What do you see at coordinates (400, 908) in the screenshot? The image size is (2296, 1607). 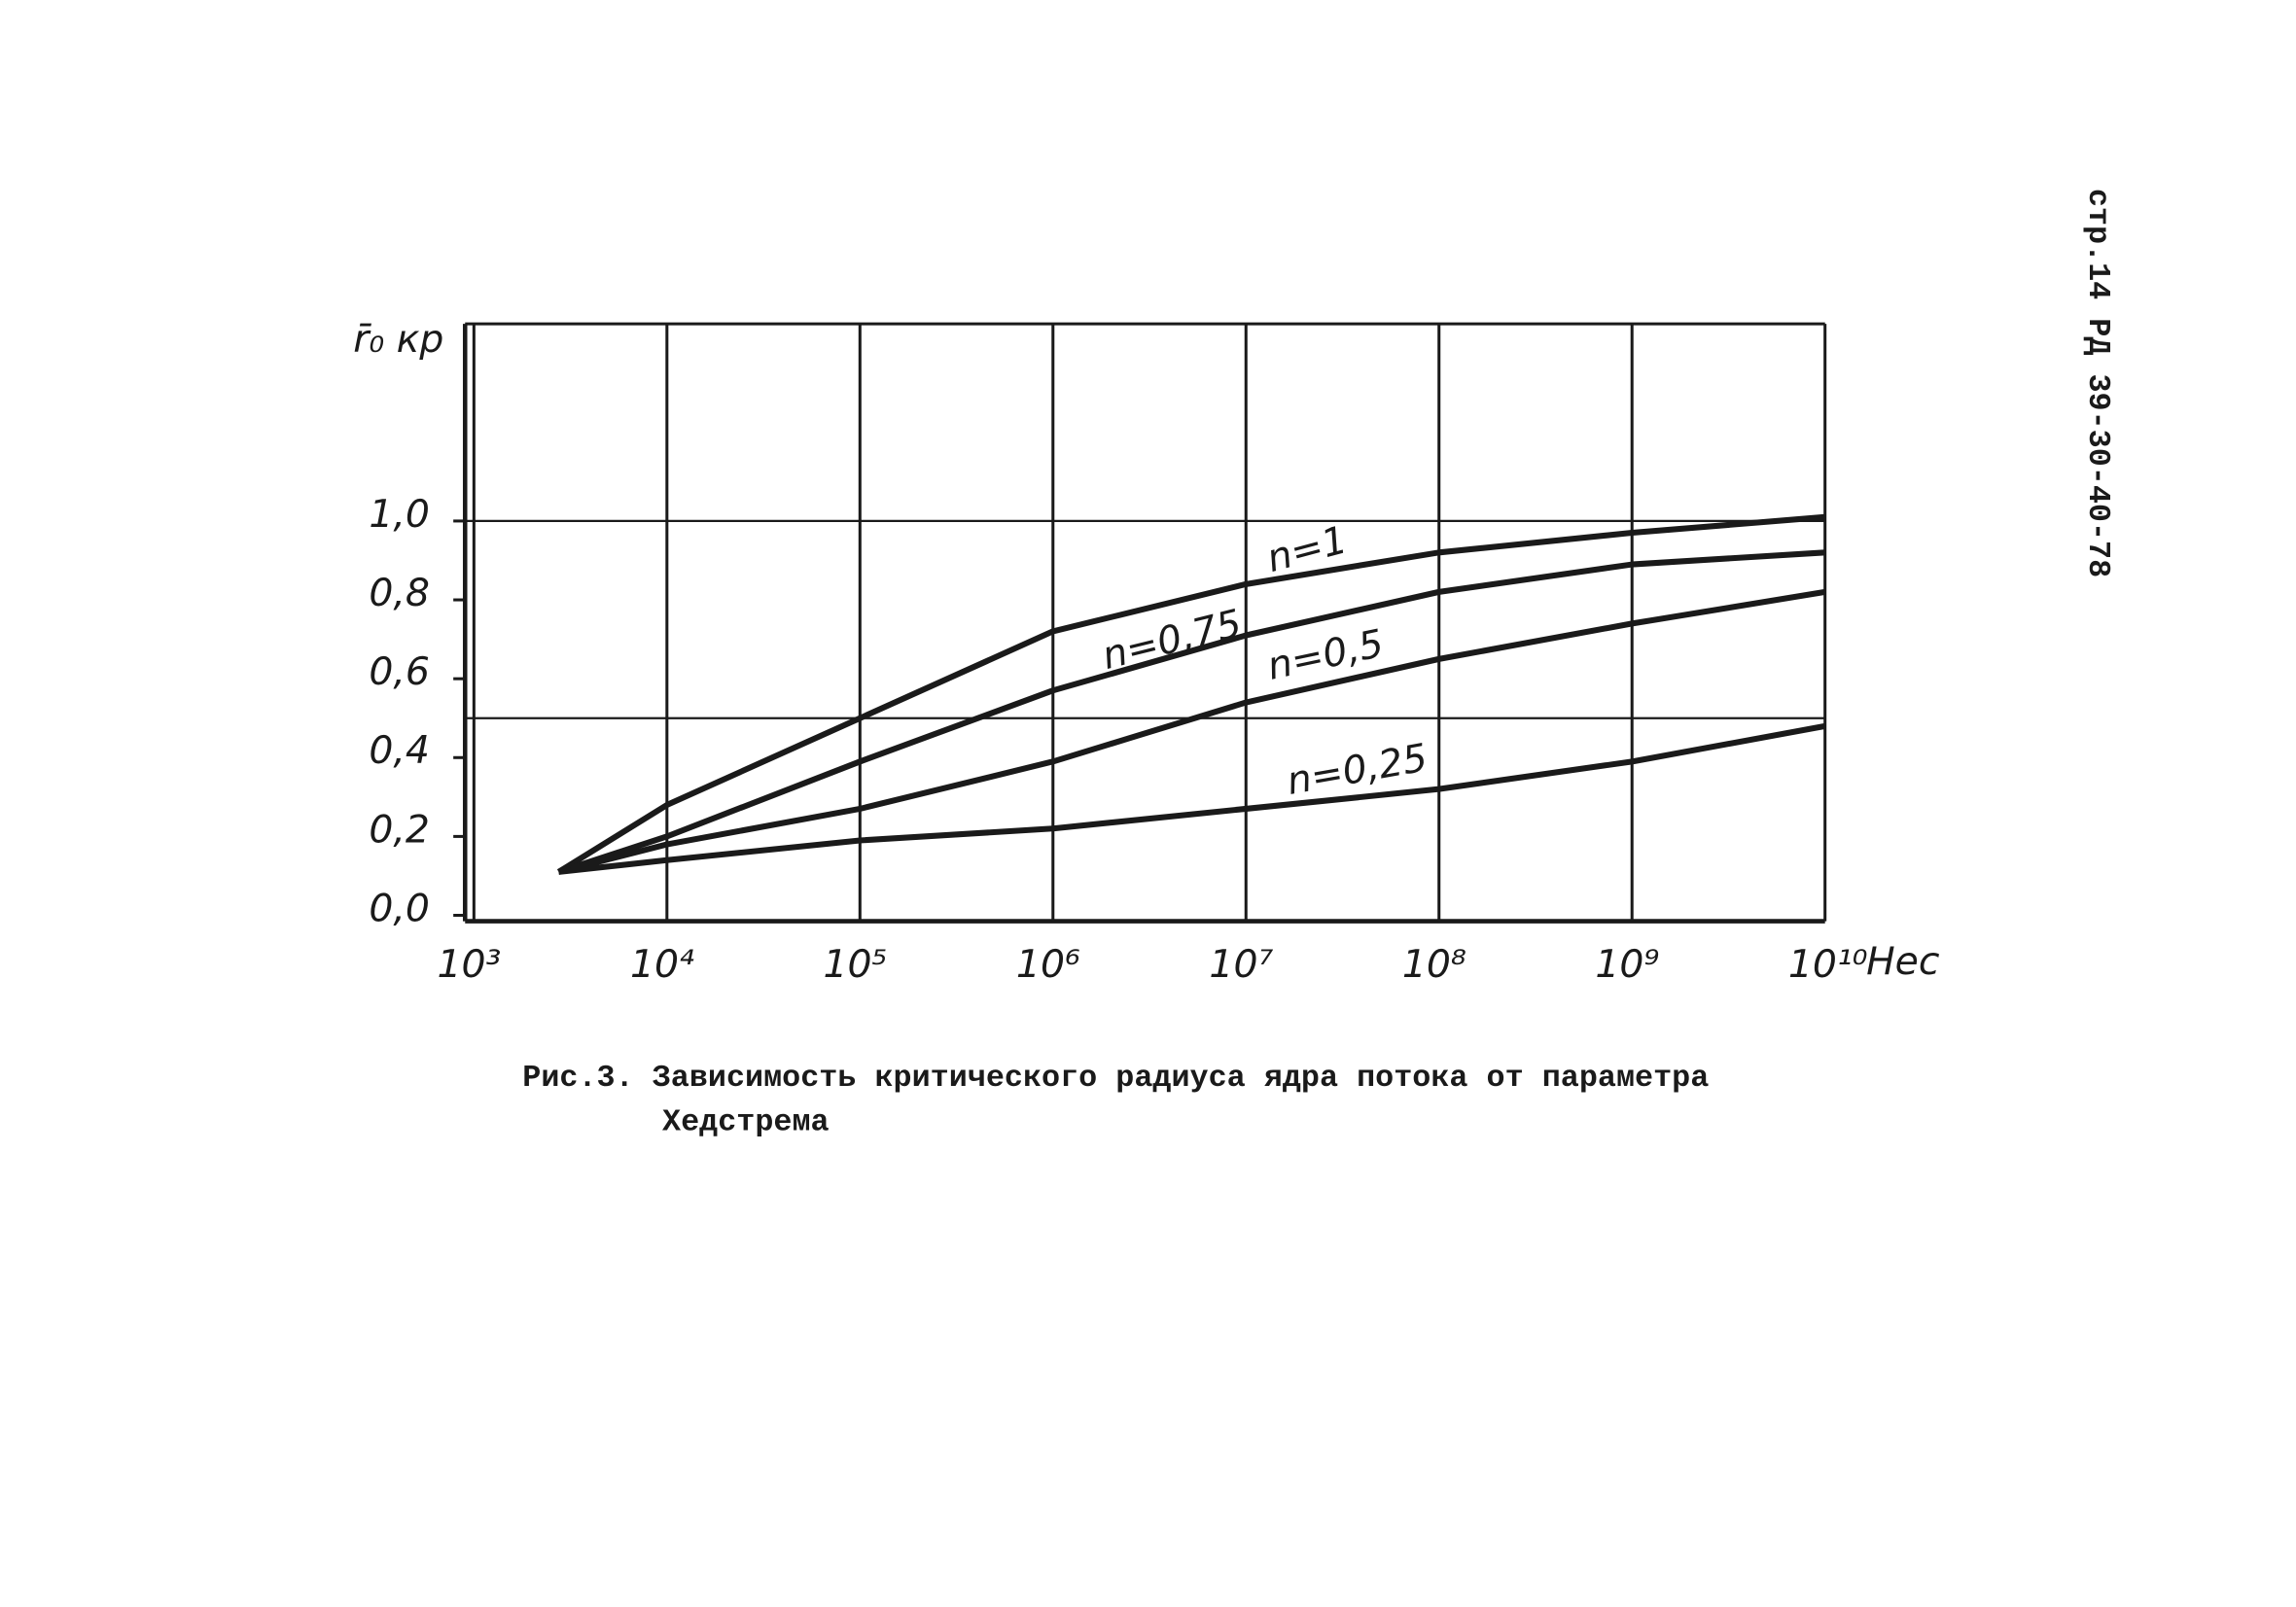 I see `y-tick-label: 0,0` at bounding box center [400, 908].